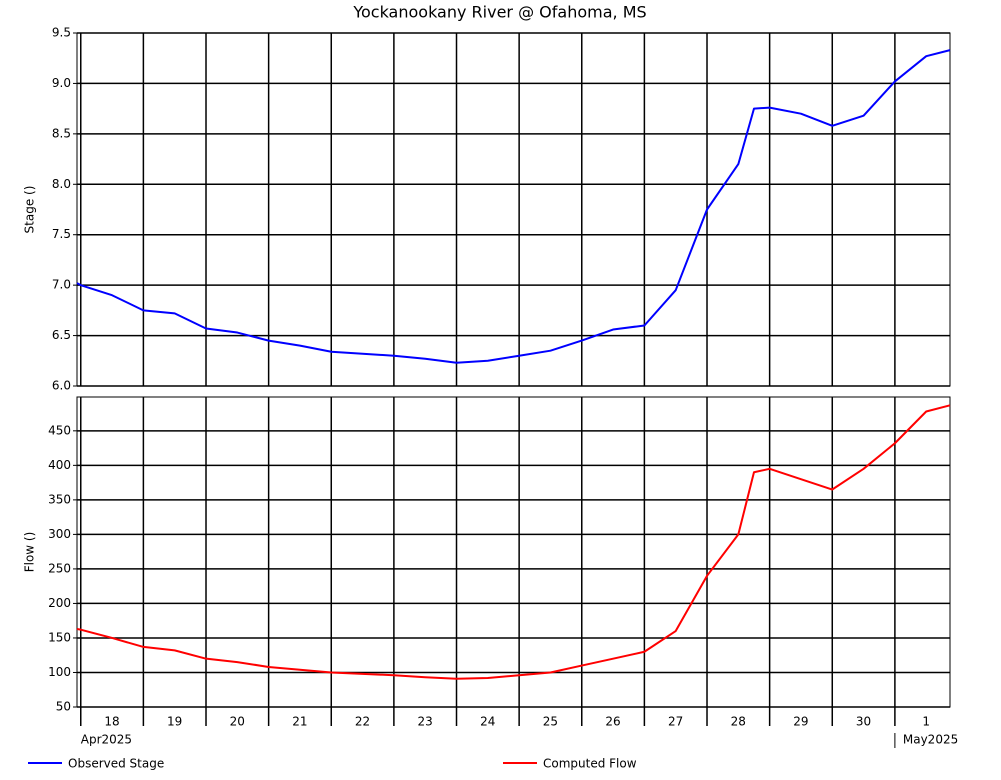 This screenshot has height=780, width=1001. I want to click on y-axis-label: Flow (), so click(30, 552).